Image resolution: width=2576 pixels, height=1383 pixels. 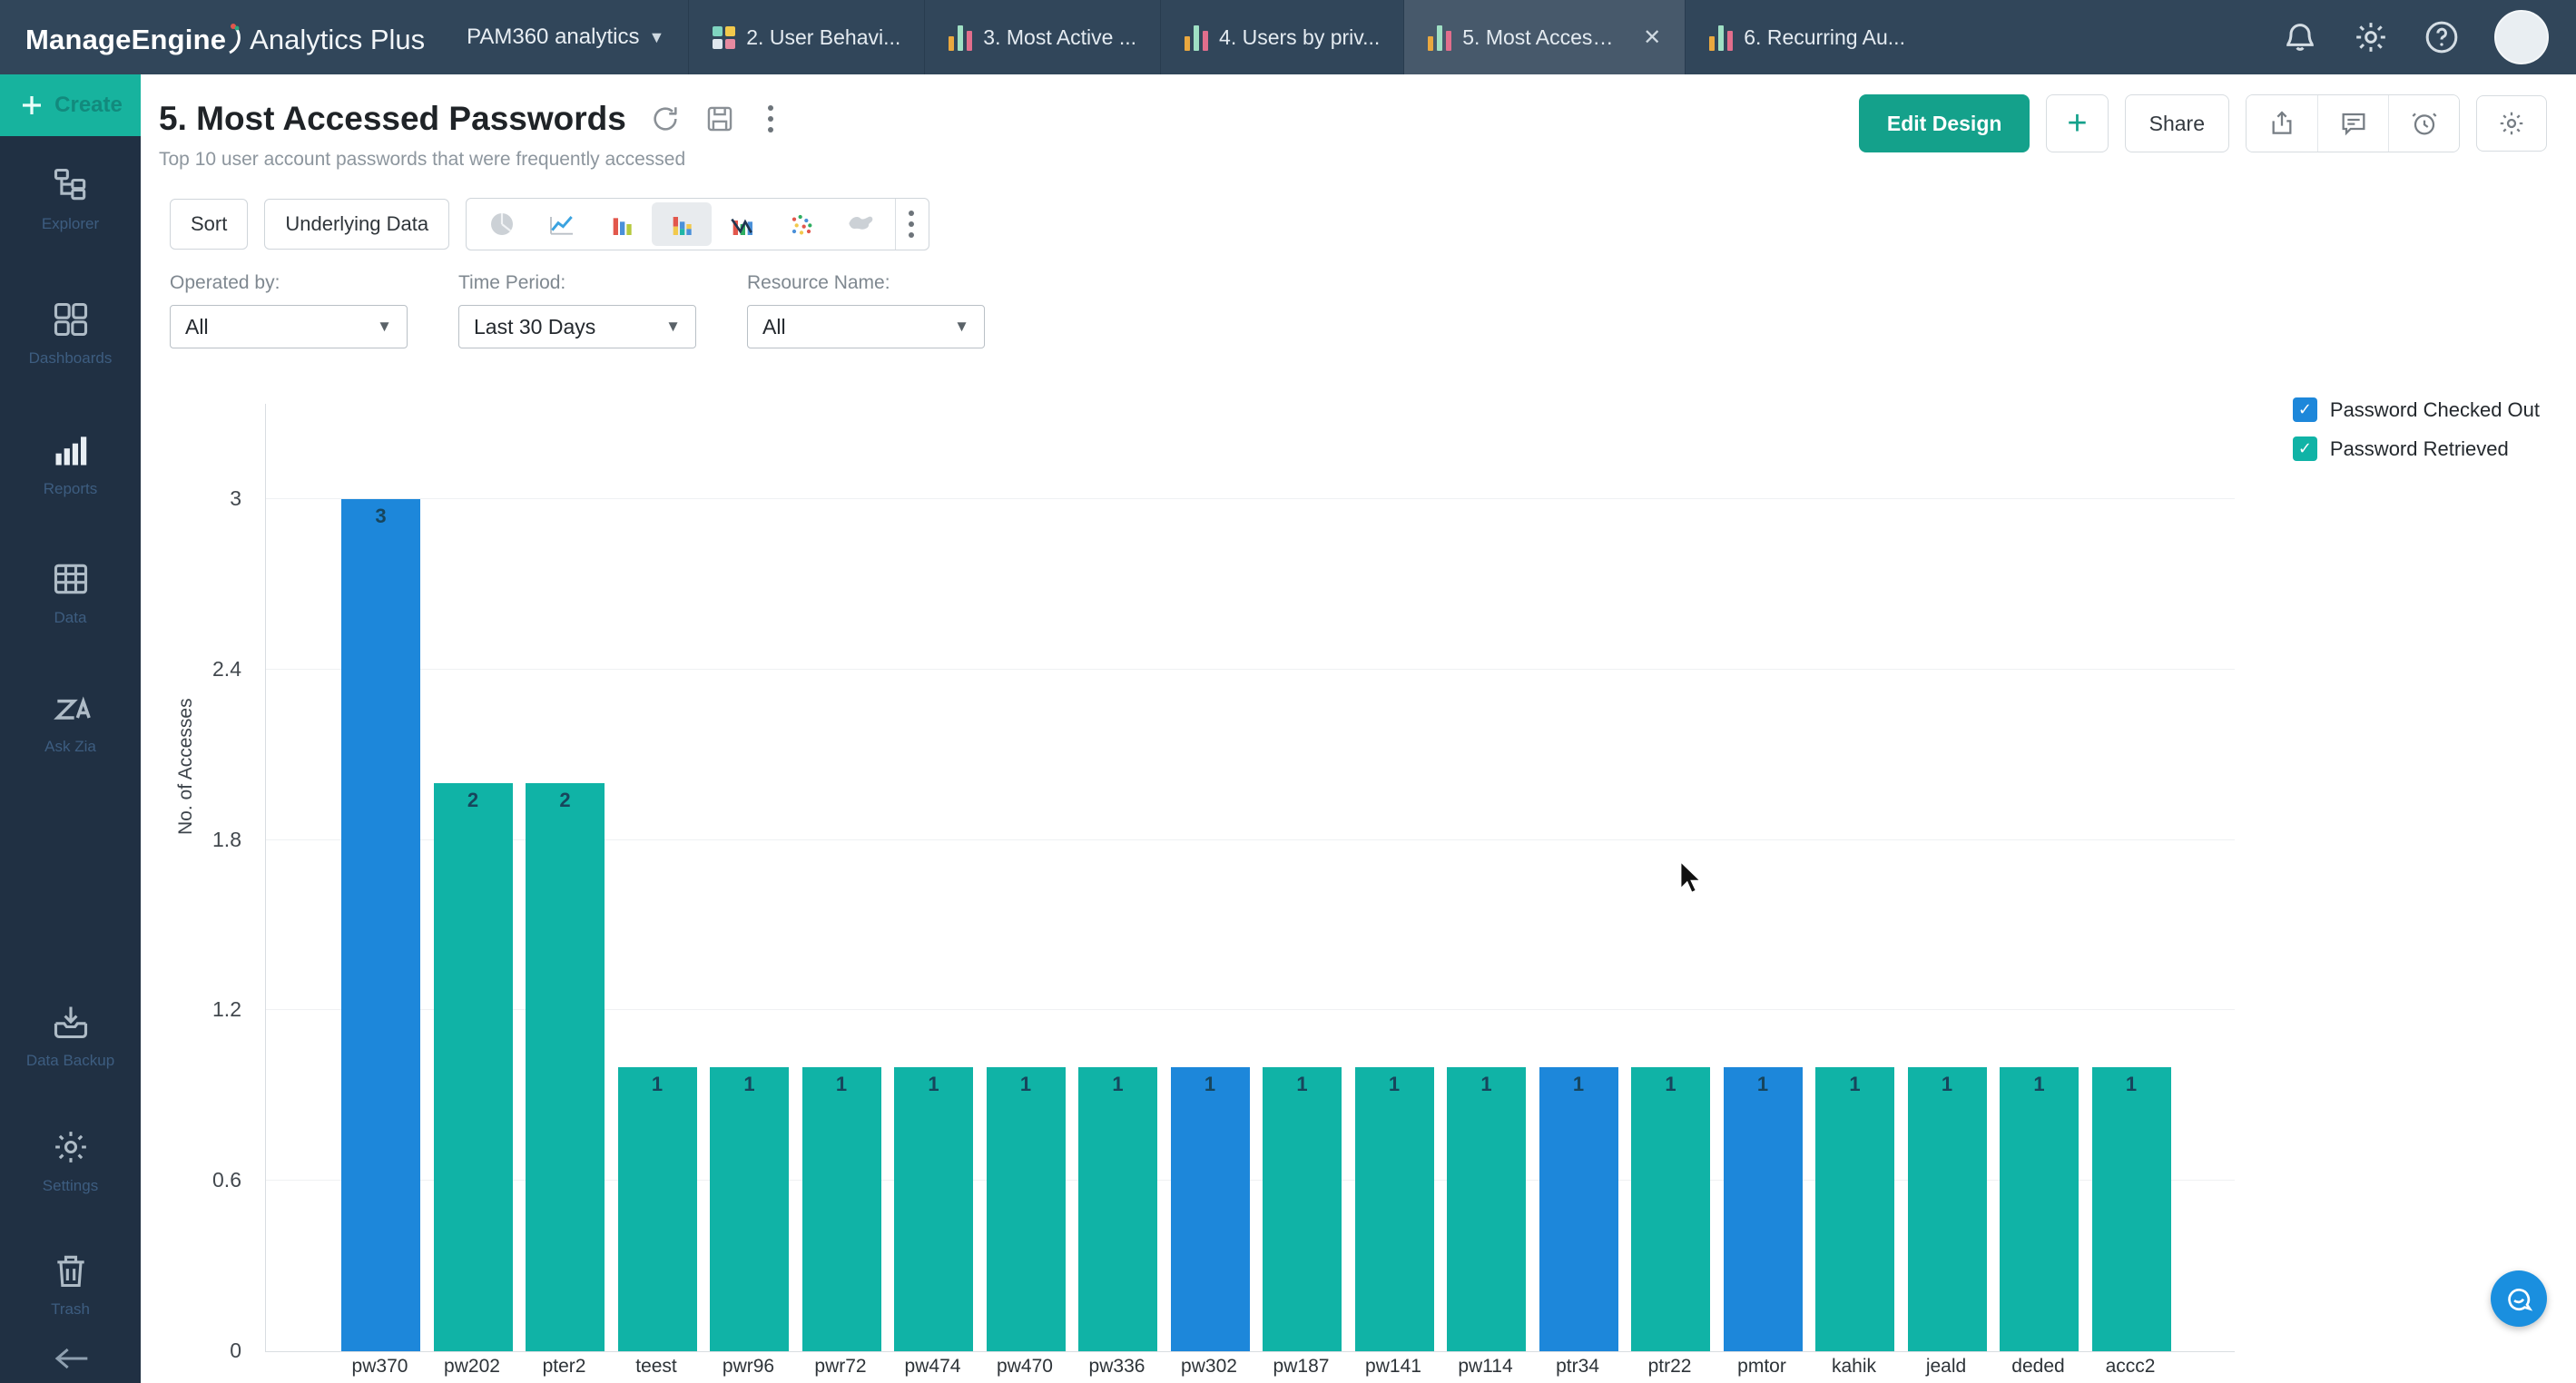 I want to click on pie-chart-type-button, so click(x=502, y=224).